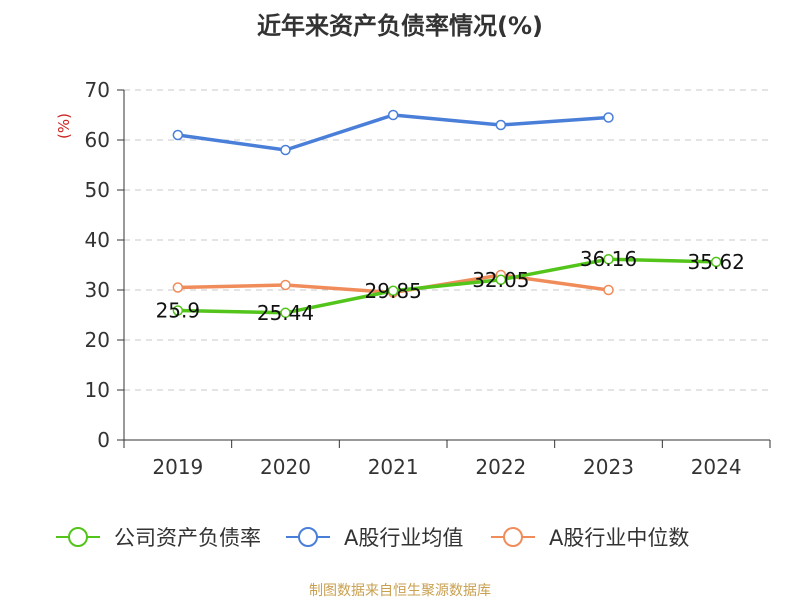 The width and height of the screenshot is (800, 600). What do you see at coordinates (97, 390) in the screenshot?
I see `y-tick-label: 10` at bounding box center [97, 390].